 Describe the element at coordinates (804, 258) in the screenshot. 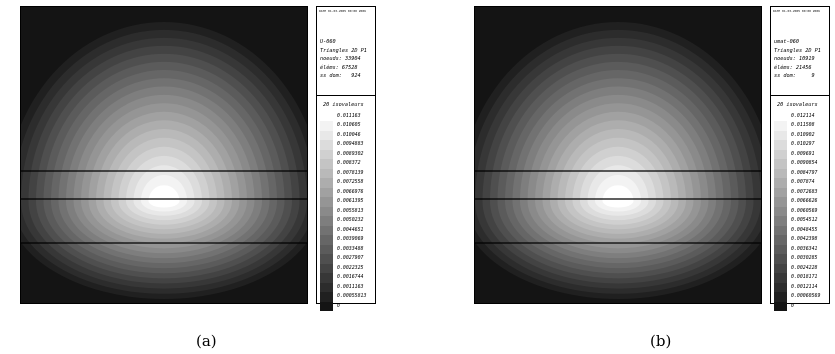

I see `legend-label: 0.0030285` at that location.